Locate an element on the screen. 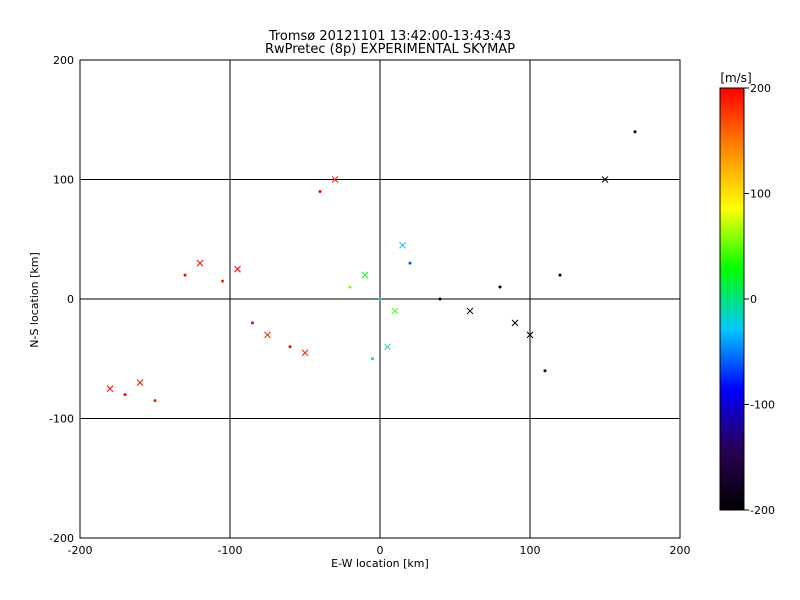 The width and height of the screenshot is (800, 600). colorbar-tick-label: 100 is located at coordinates (760, 194).